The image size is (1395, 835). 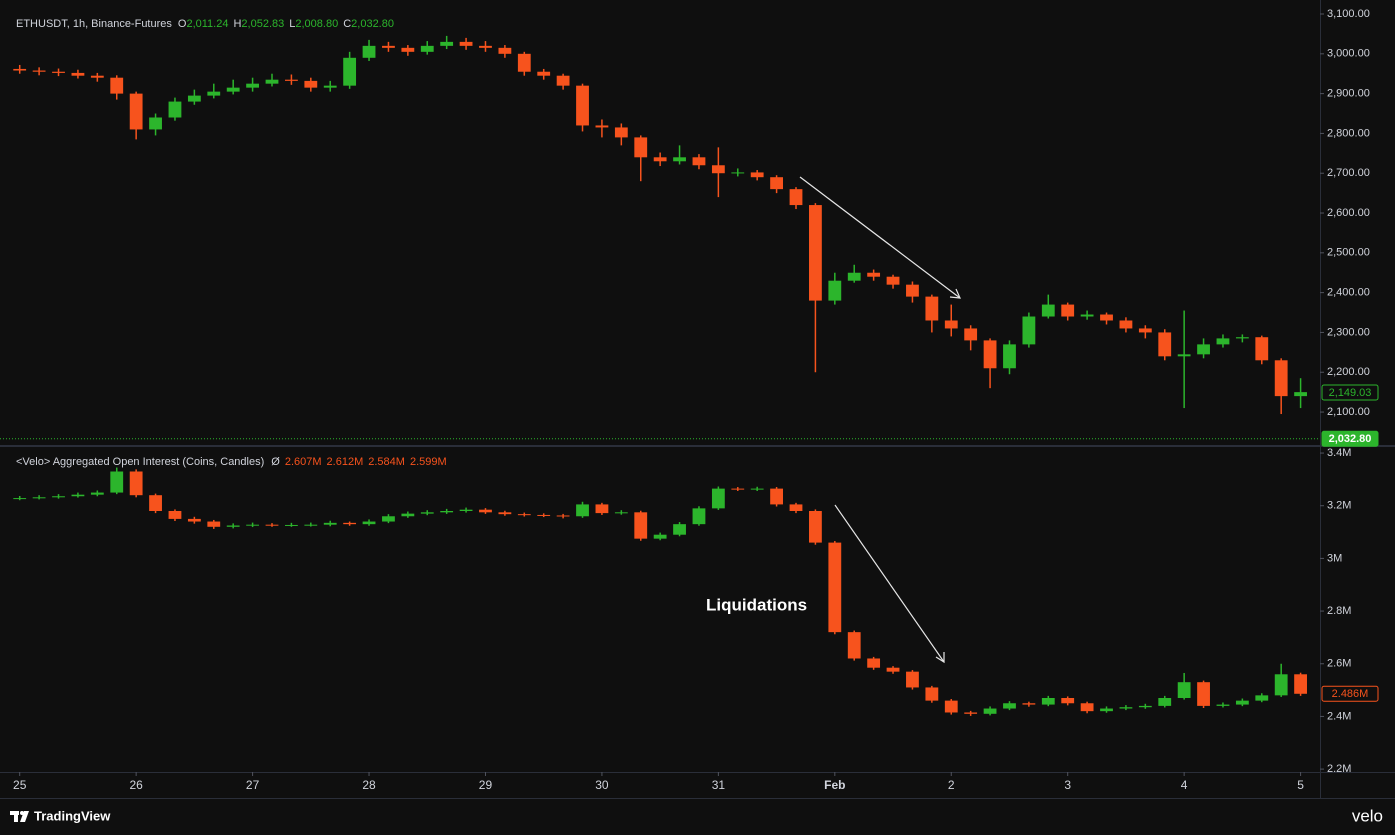 I want to click on brand-right: velo, so click(x=1367, y=815).